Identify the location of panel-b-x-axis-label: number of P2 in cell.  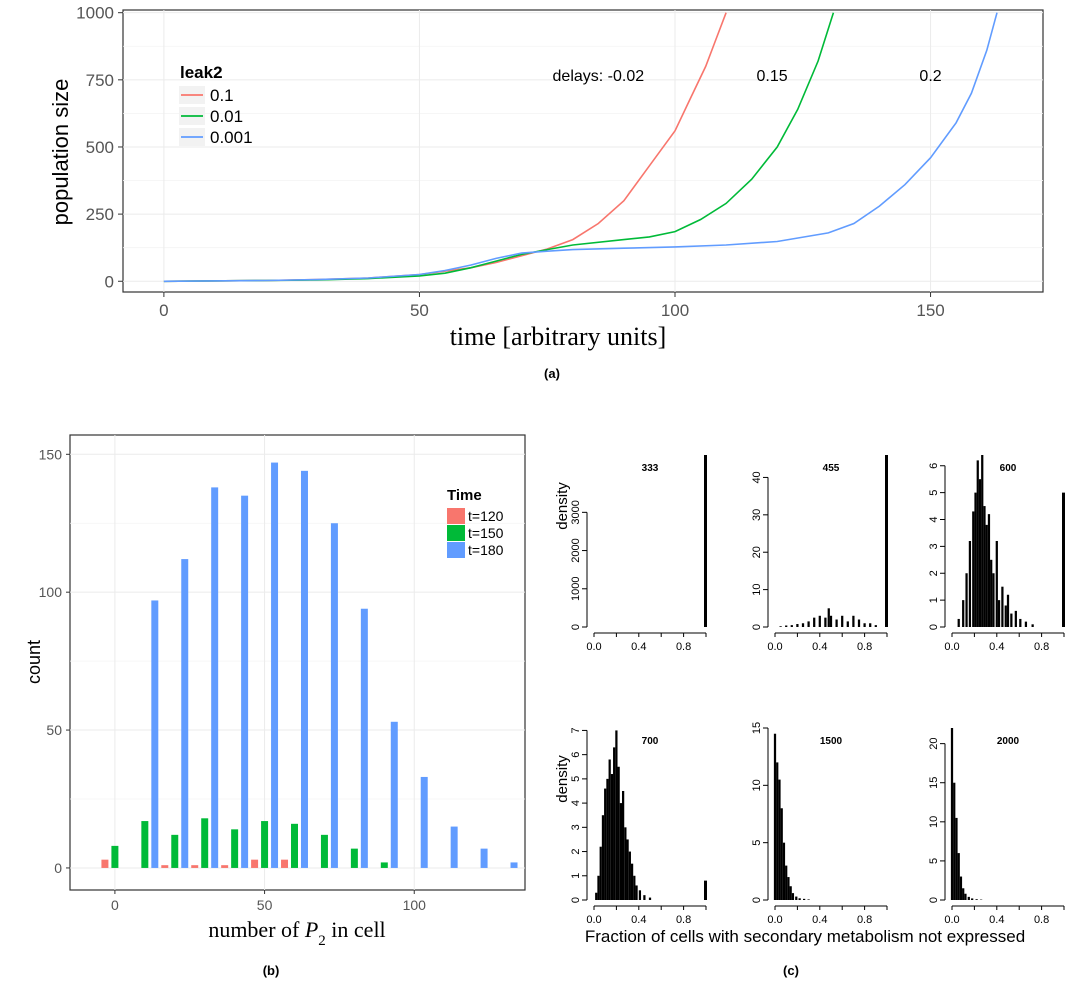
(296, 933).